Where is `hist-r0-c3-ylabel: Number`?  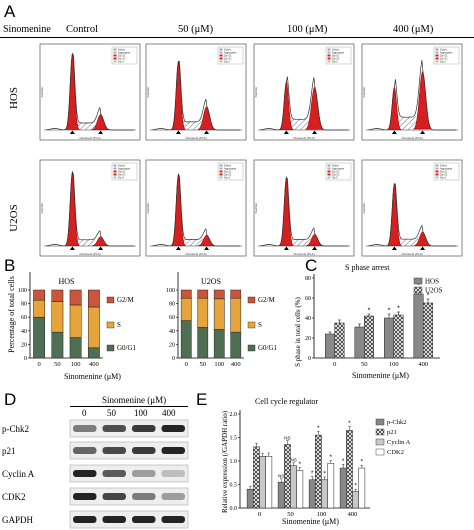
hist-r0-c3-ylabel: Number is located at coordinates (364, 92).